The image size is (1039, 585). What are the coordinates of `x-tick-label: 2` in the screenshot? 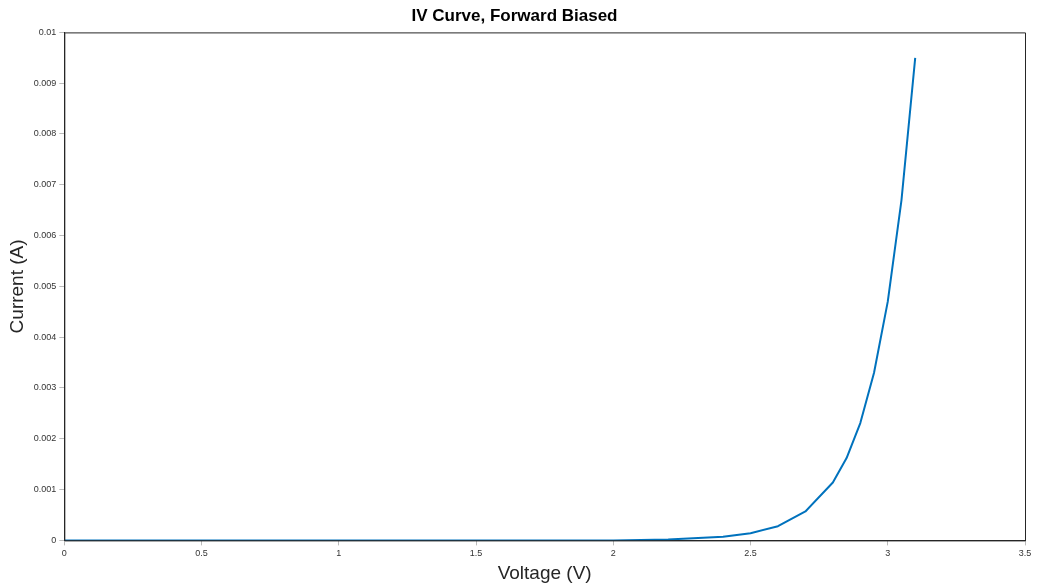 It's located at (613, 553).